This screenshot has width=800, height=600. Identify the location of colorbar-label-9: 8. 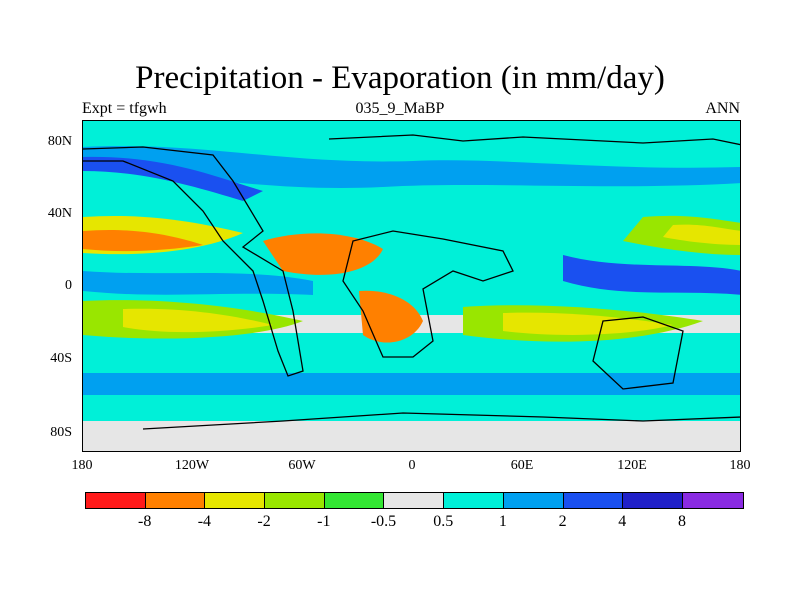
(682, 521).